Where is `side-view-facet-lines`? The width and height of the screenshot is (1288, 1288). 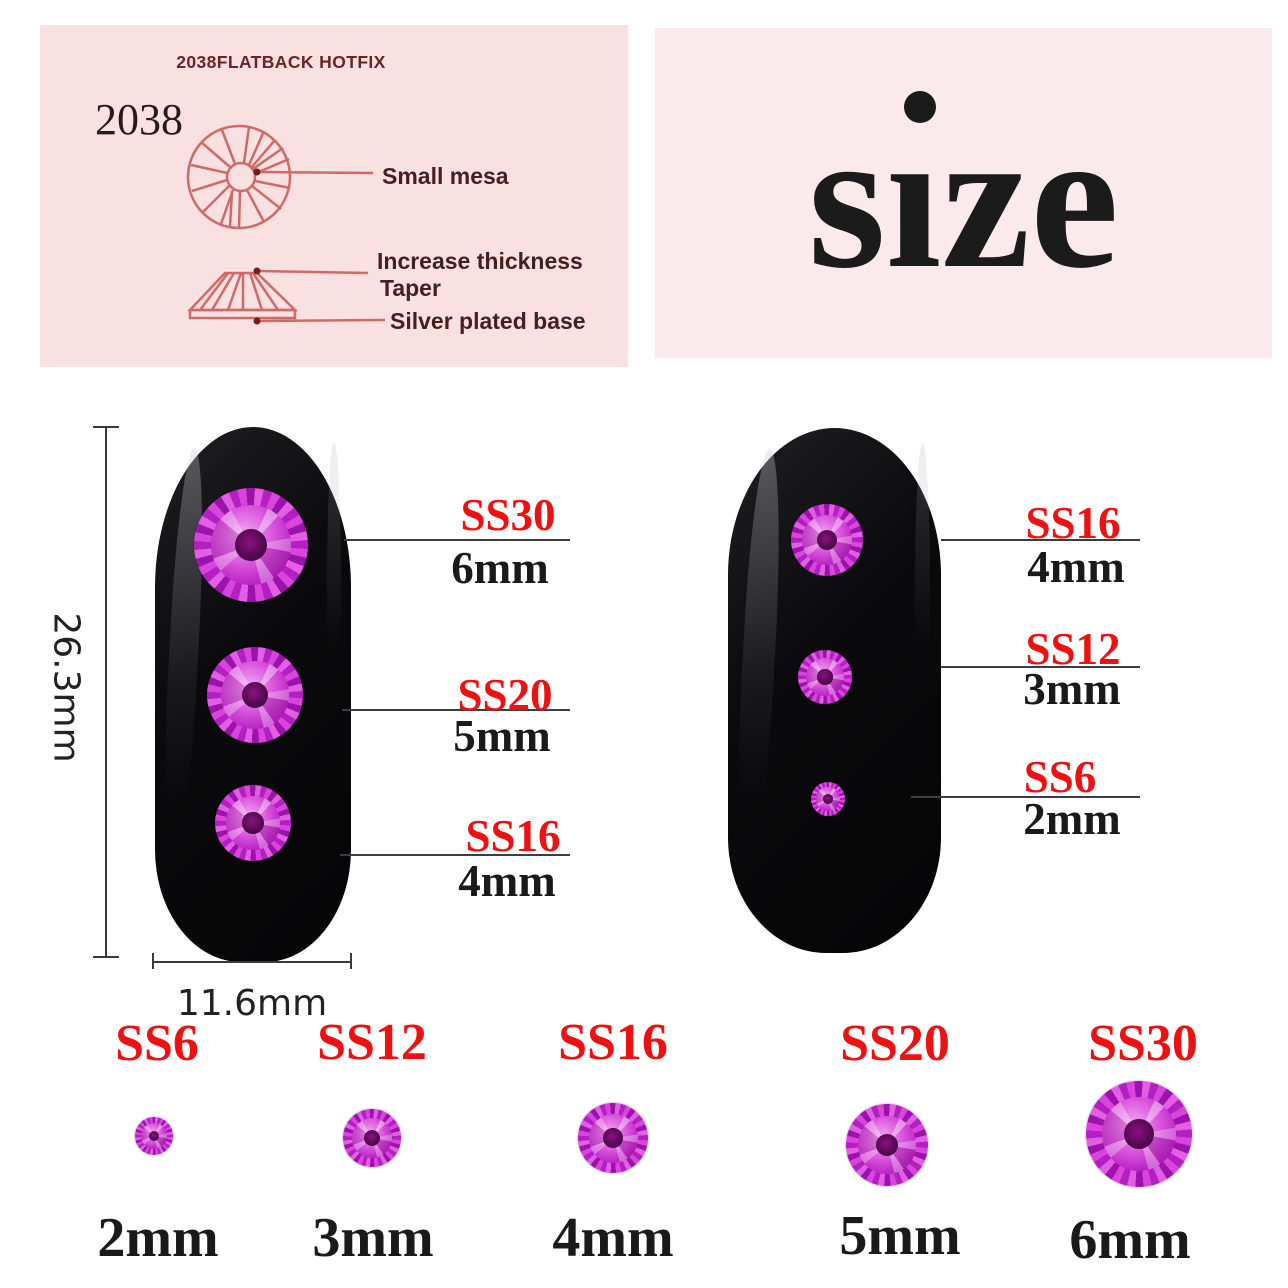
side-view-facet-lines is located at coordinates (239, 291).